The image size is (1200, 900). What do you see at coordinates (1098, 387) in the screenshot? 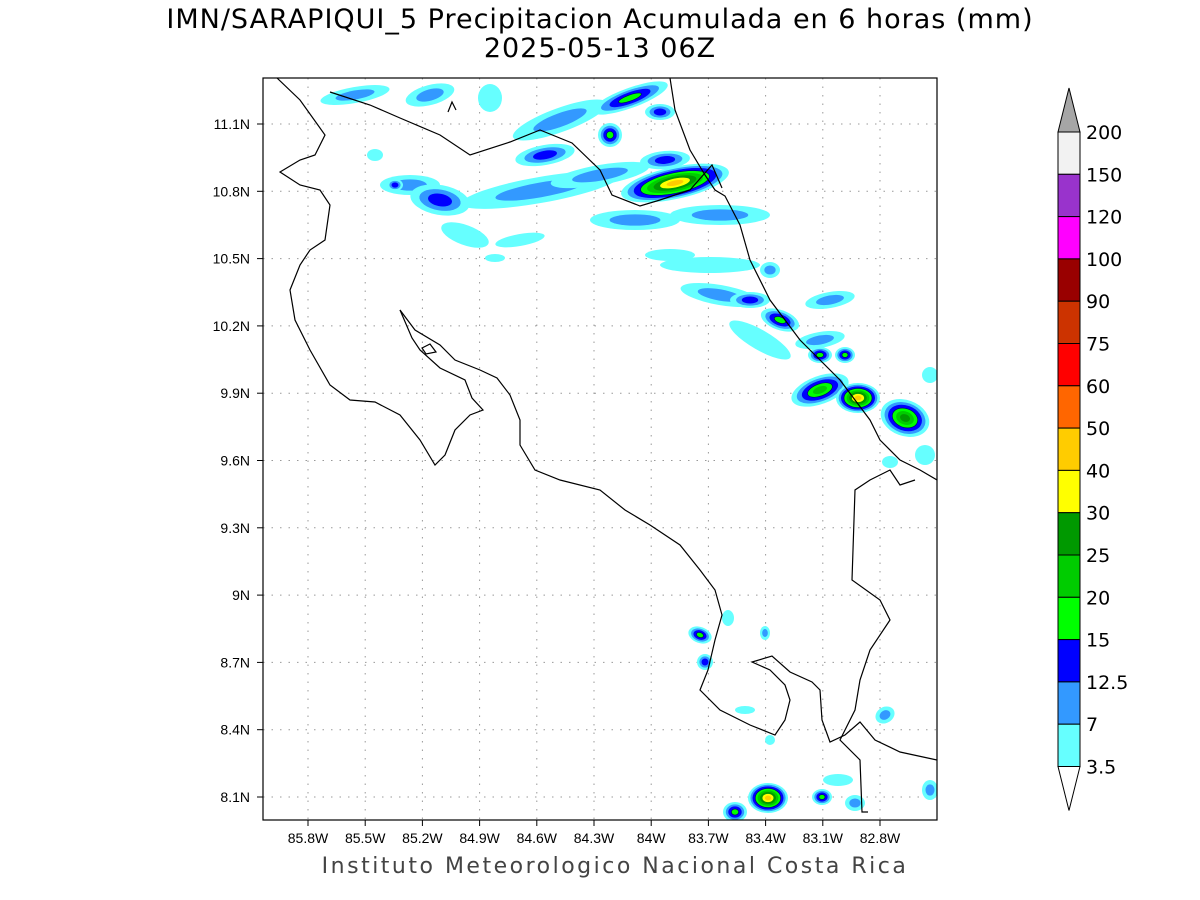
I see `colorbar-level-label: 60` at bounding box center [1098, 387].